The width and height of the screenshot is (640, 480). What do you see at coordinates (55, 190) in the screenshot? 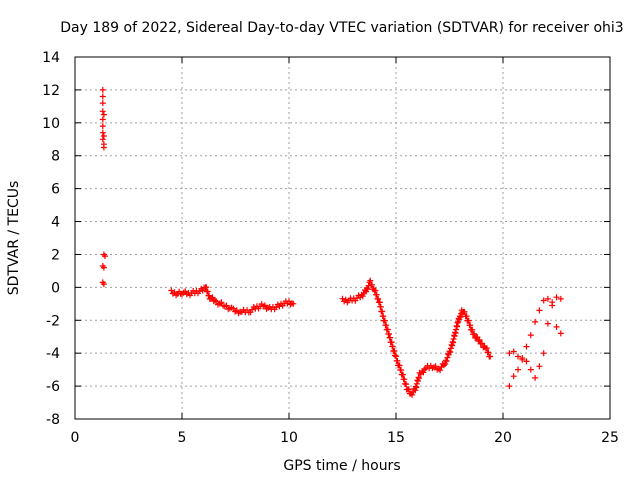
I see `y-tick-label: 6` at bounding box center [55, 190].